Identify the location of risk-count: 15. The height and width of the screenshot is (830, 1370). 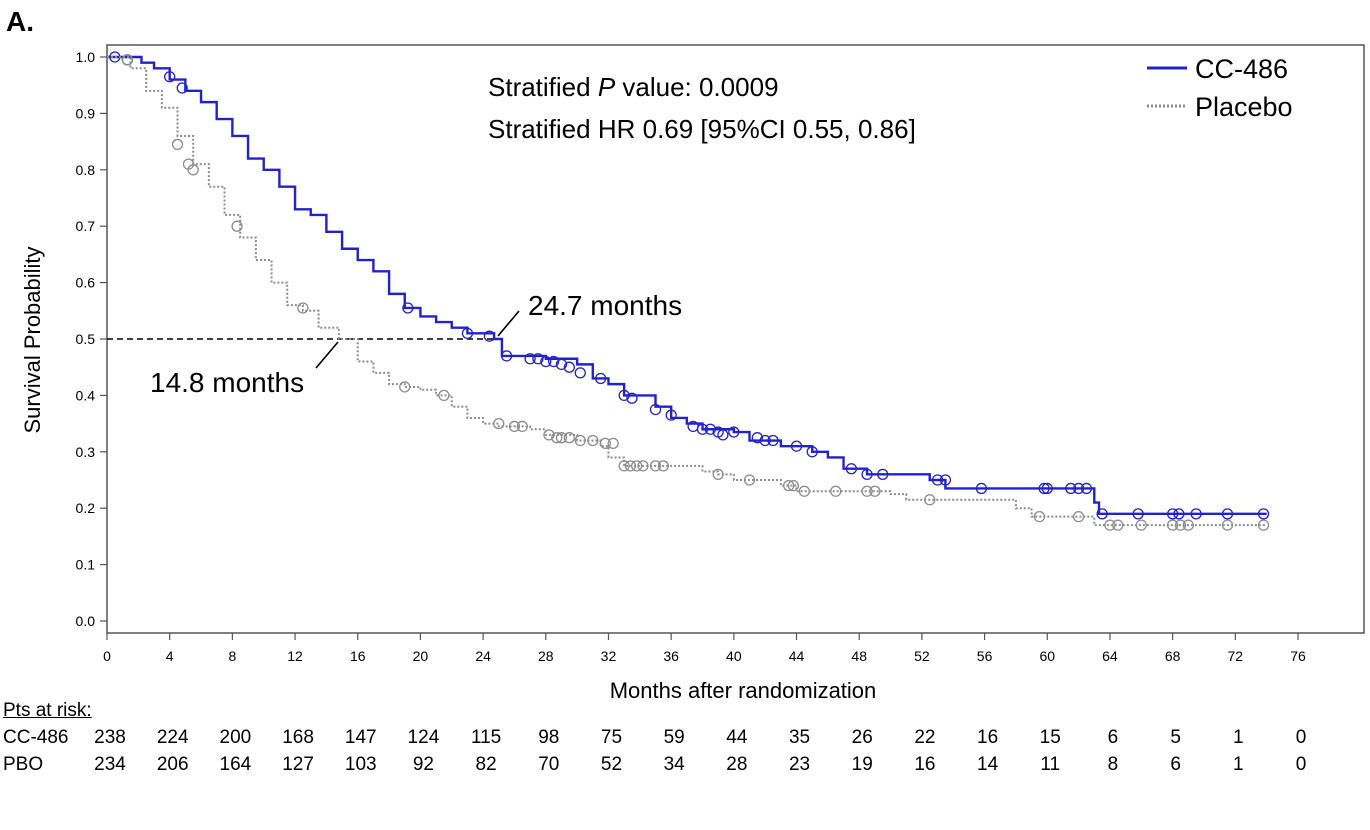
(1050, 737).